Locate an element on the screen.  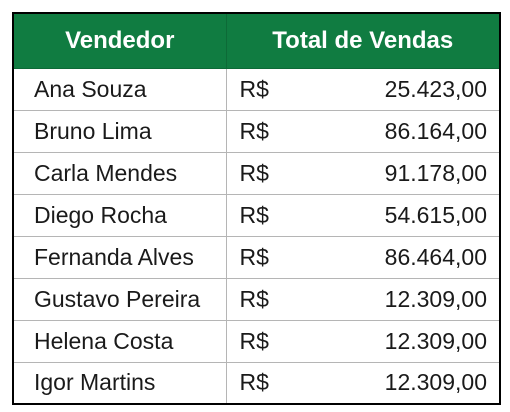
seller-name-cell: Diego Rocha is located at coordinates (119, 215).